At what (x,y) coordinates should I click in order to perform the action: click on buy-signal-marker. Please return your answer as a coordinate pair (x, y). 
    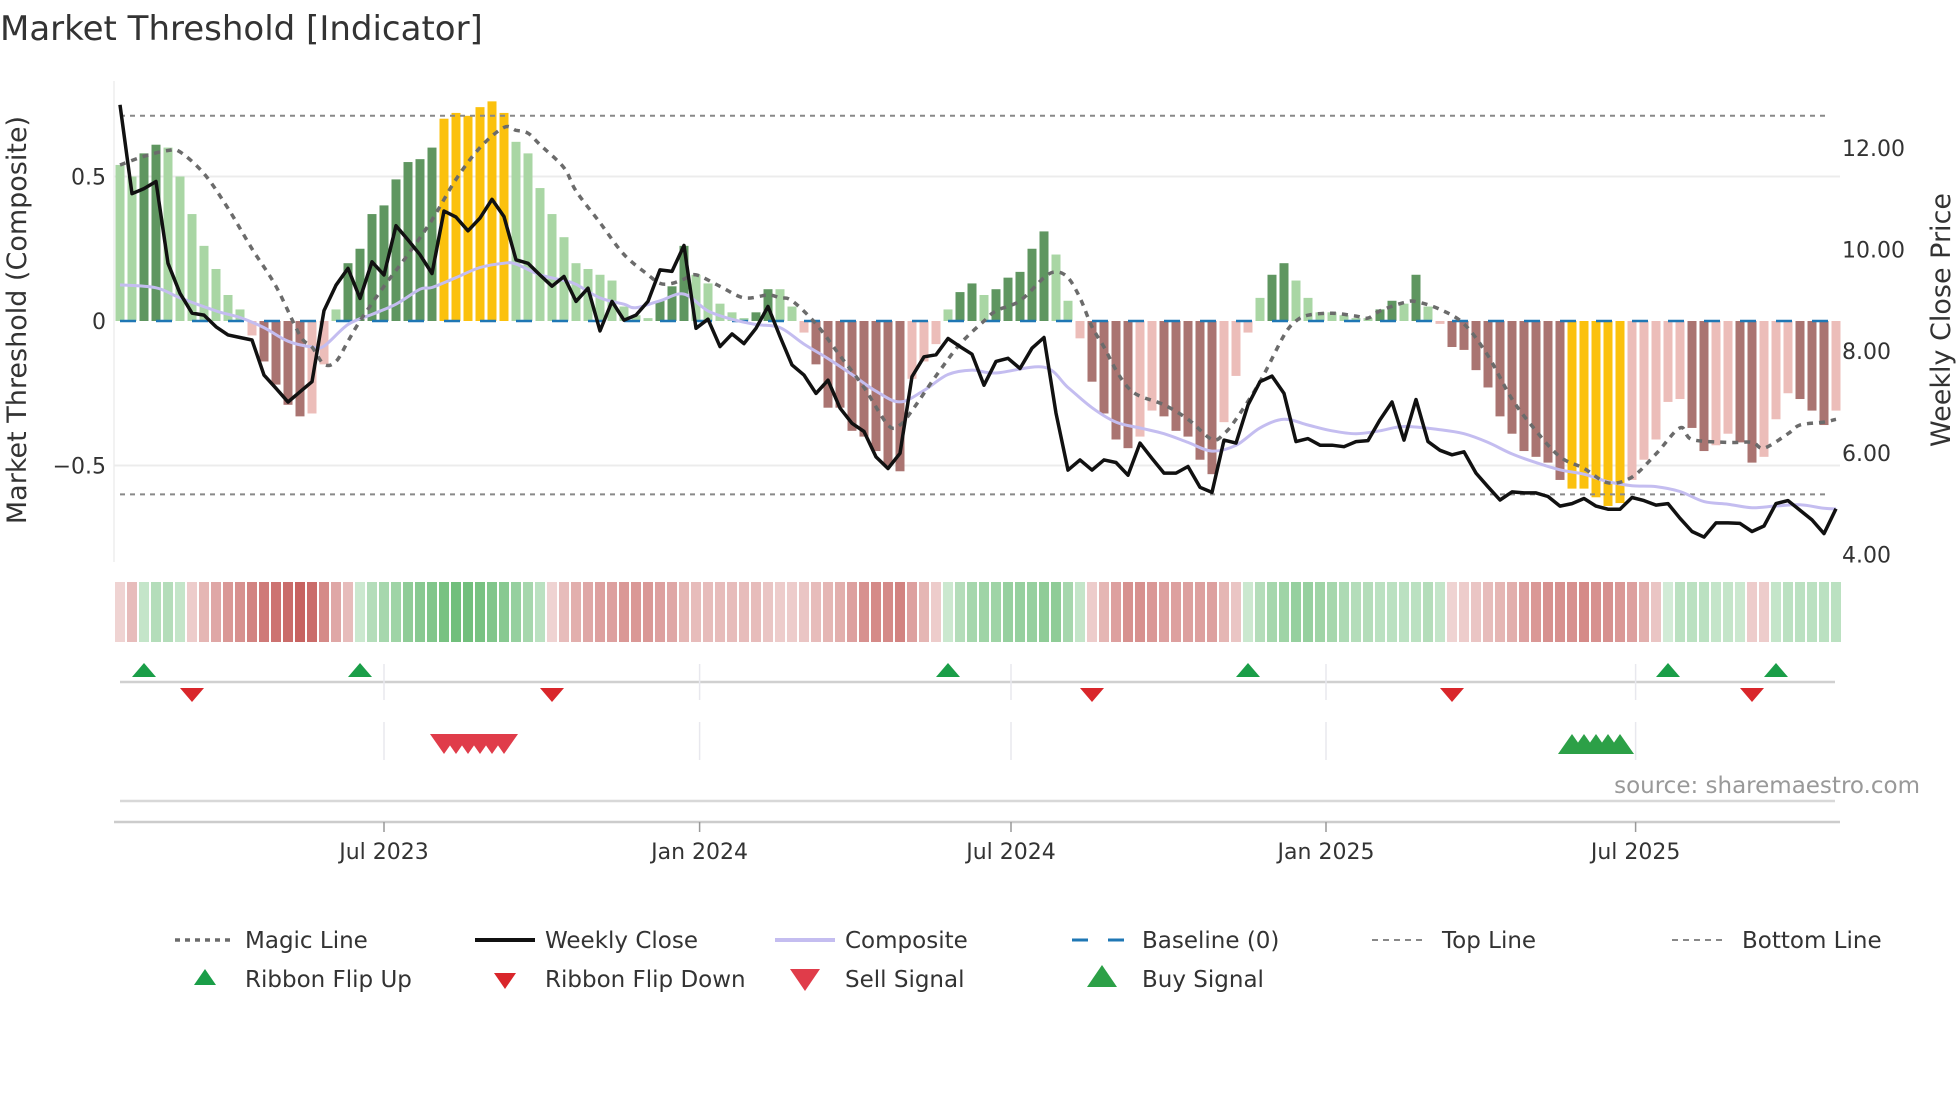
    Looking at the image, I should click on (1620, 744).